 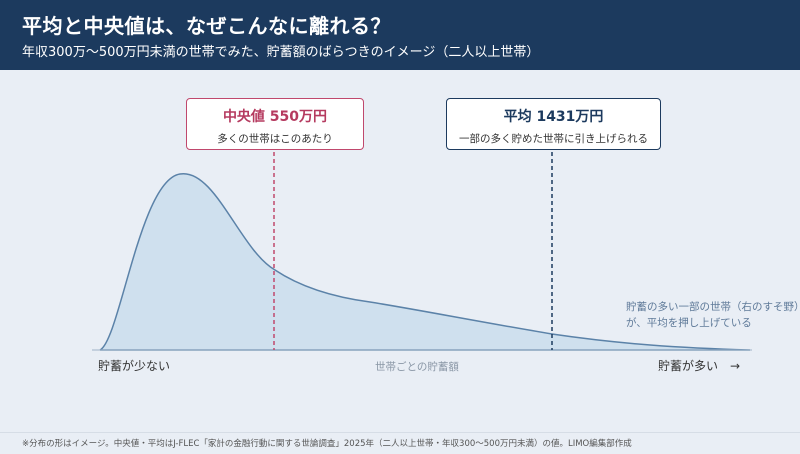 What do you see at coordinates (206, 26) in the screenshot?
I see `page-title: 平均と中央値は、なぜこんなに離れる？` at bounding box center [206, 26].